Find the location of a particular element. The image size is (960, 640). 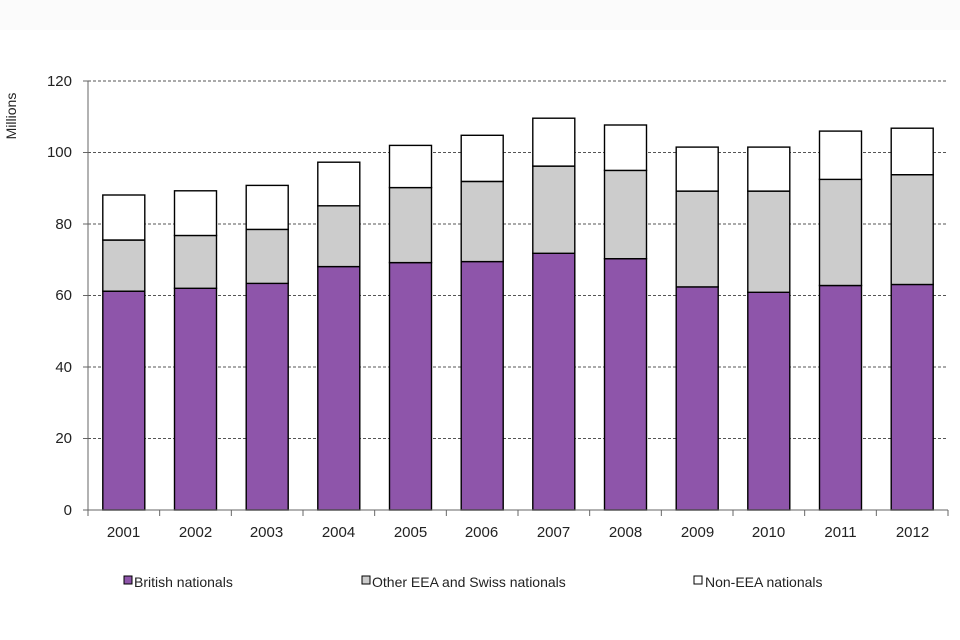

x-tick-label: 2005 is located at coordinates (410, 532).